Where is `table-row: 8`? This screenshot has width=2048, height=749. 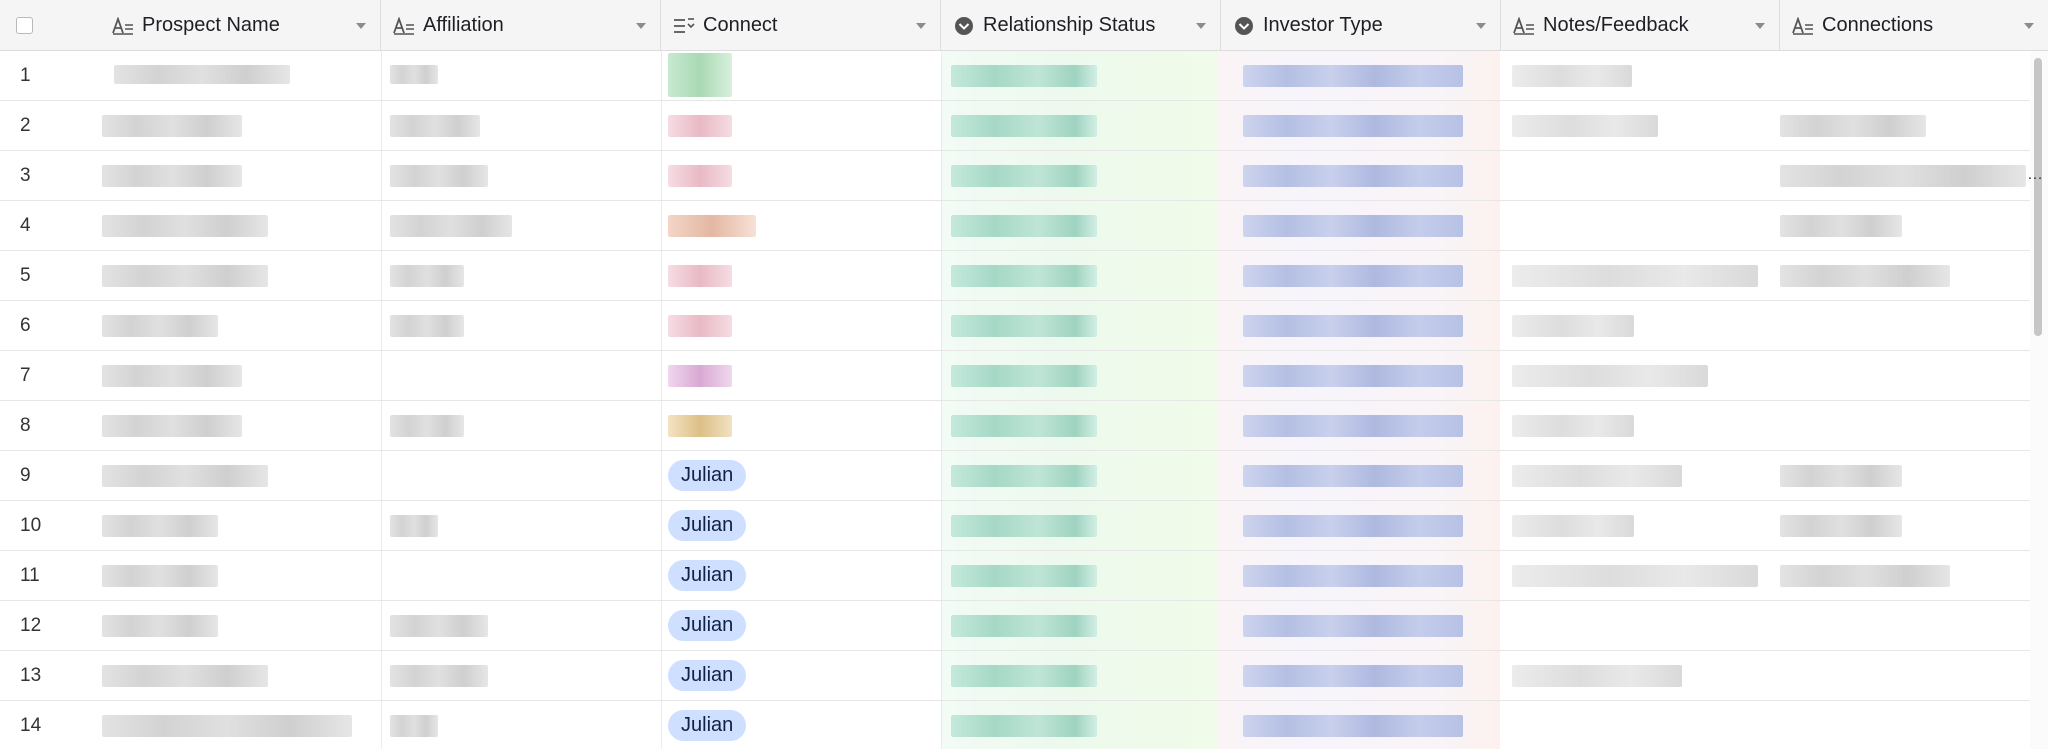
table-row: 8 is located at coordinates (1015, 426).